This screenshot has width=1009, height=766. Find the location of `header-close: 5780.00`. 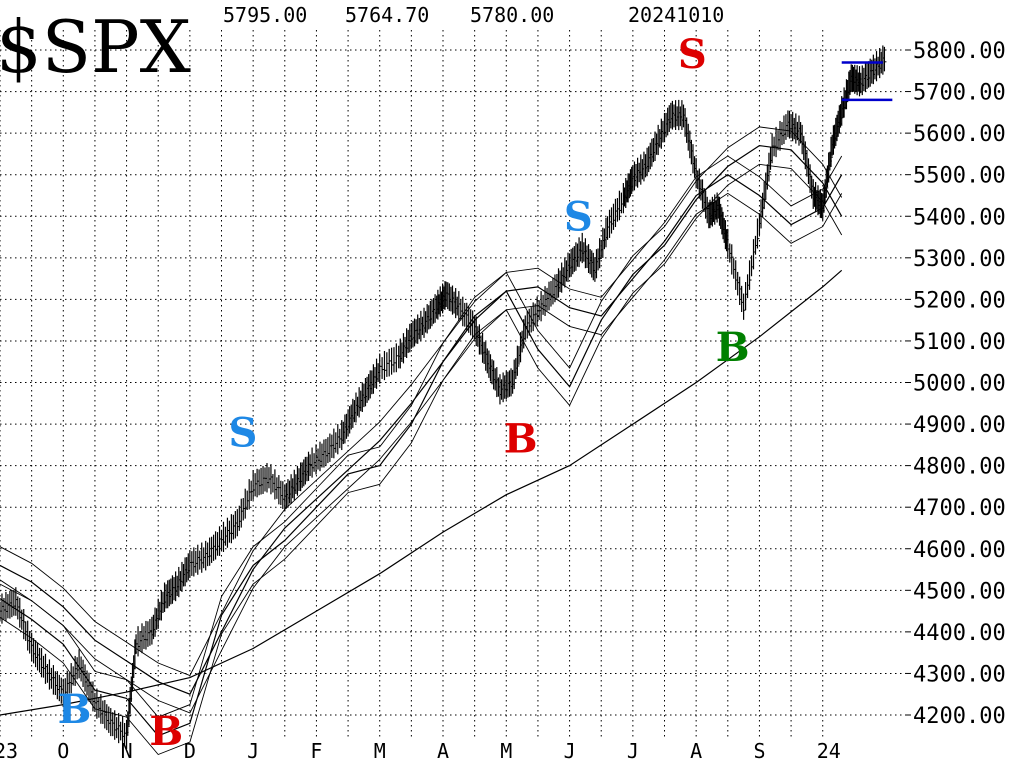

header-close: 5780.00 is located at coordinates (512, 15).